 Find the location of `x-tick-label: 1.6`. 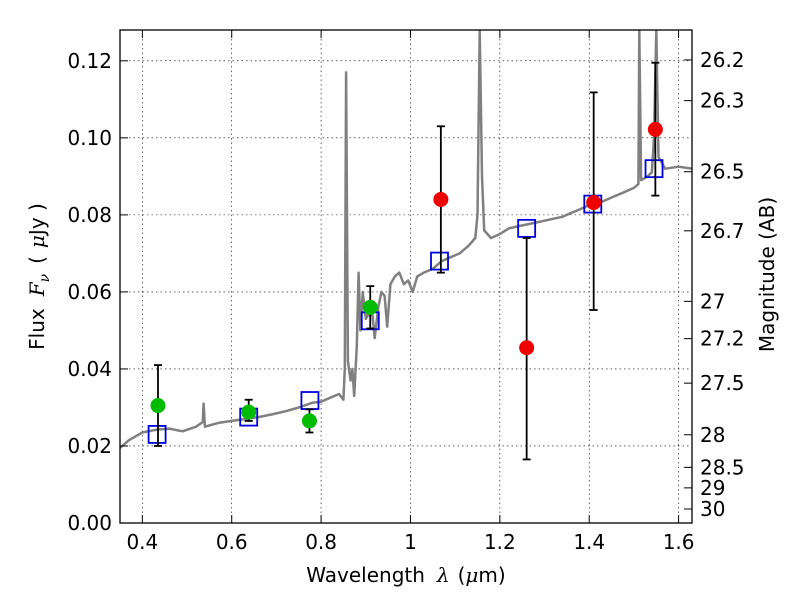

x-tick-label: 1.6 is located at coordinates (679, 542).